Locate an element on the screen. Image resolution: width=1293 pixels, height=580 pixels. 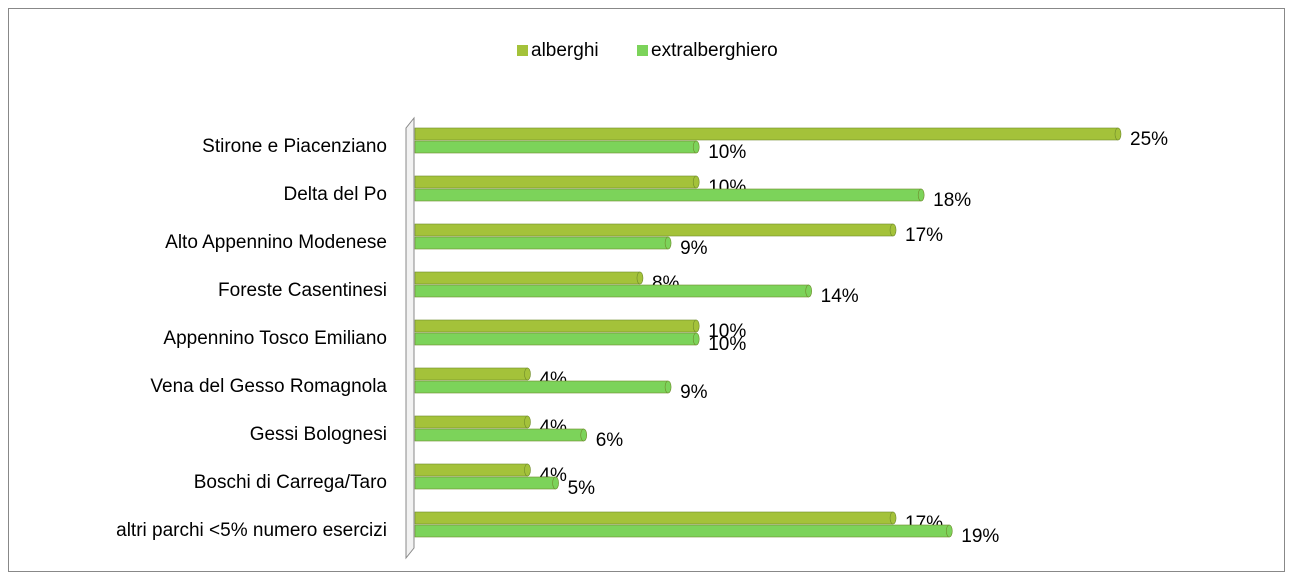
axis-wall is located at coordinates (410, 338).